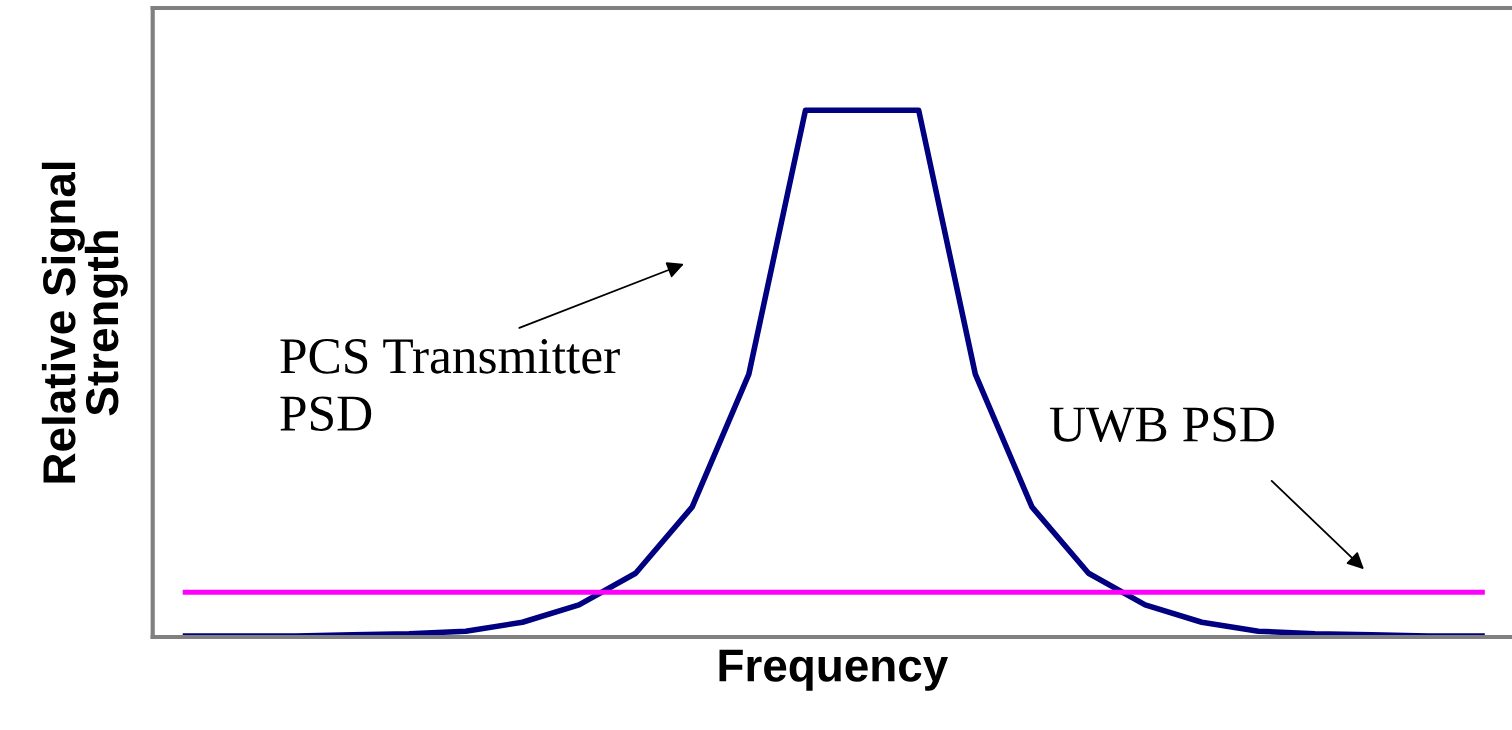 The image size is (1512, 730). Describe the element at coordinates (450, 385) in the screenshot. I see `annotation: PCS Transmitter PSD` at that location.